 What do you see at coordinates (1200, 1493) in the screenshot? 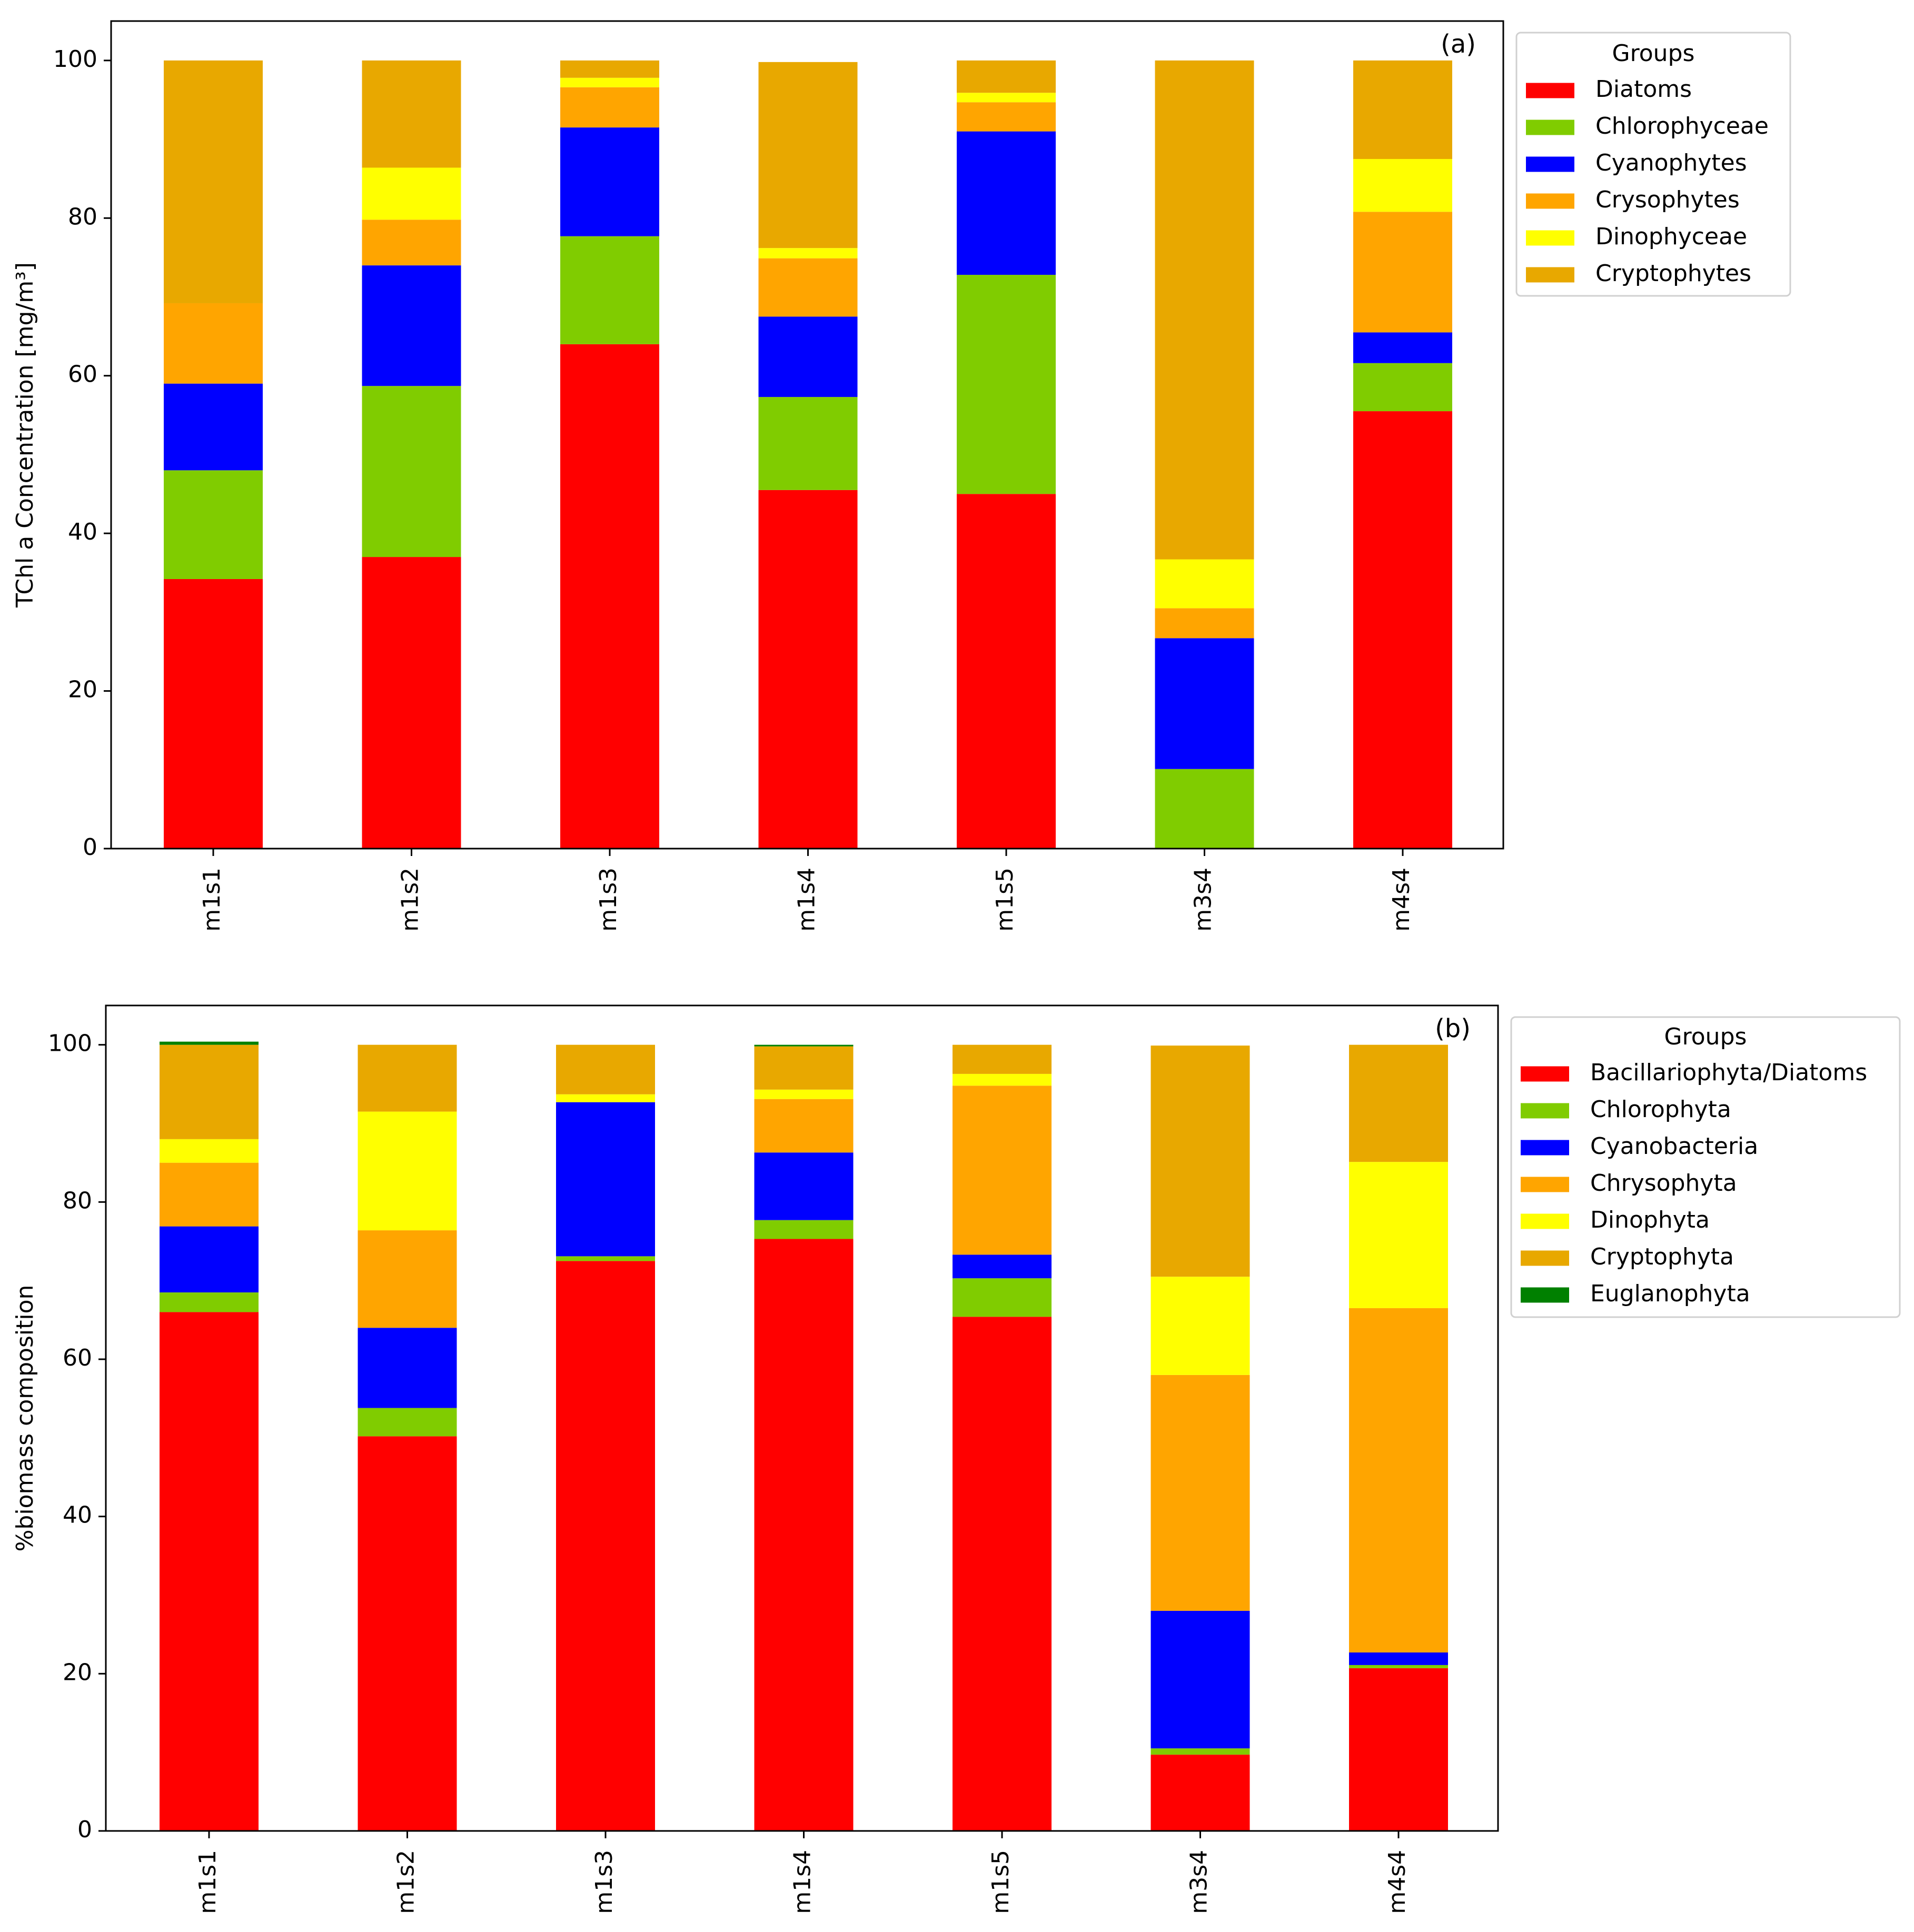
I see `bar-m3s4-chrysophyta` at bounding box center [1200, 1493].